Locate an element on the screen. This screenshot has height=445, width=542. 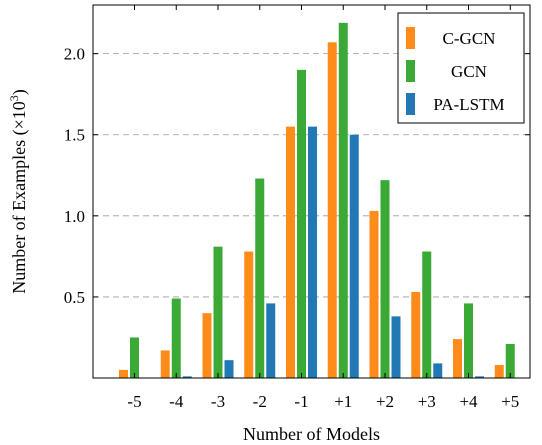
x-tick-label: +1 is located at coordinates (343, 401).